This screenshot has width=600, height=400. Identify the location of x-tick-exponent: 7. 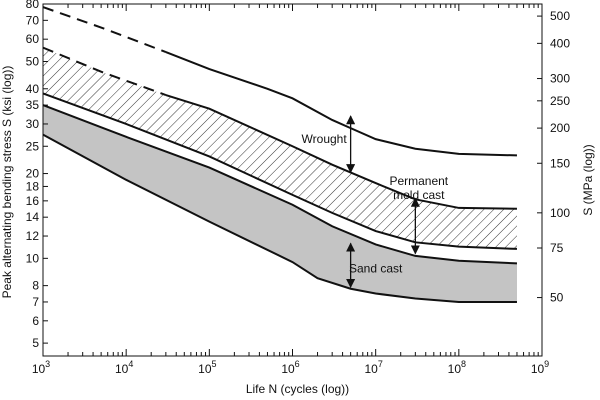
(380, 364).